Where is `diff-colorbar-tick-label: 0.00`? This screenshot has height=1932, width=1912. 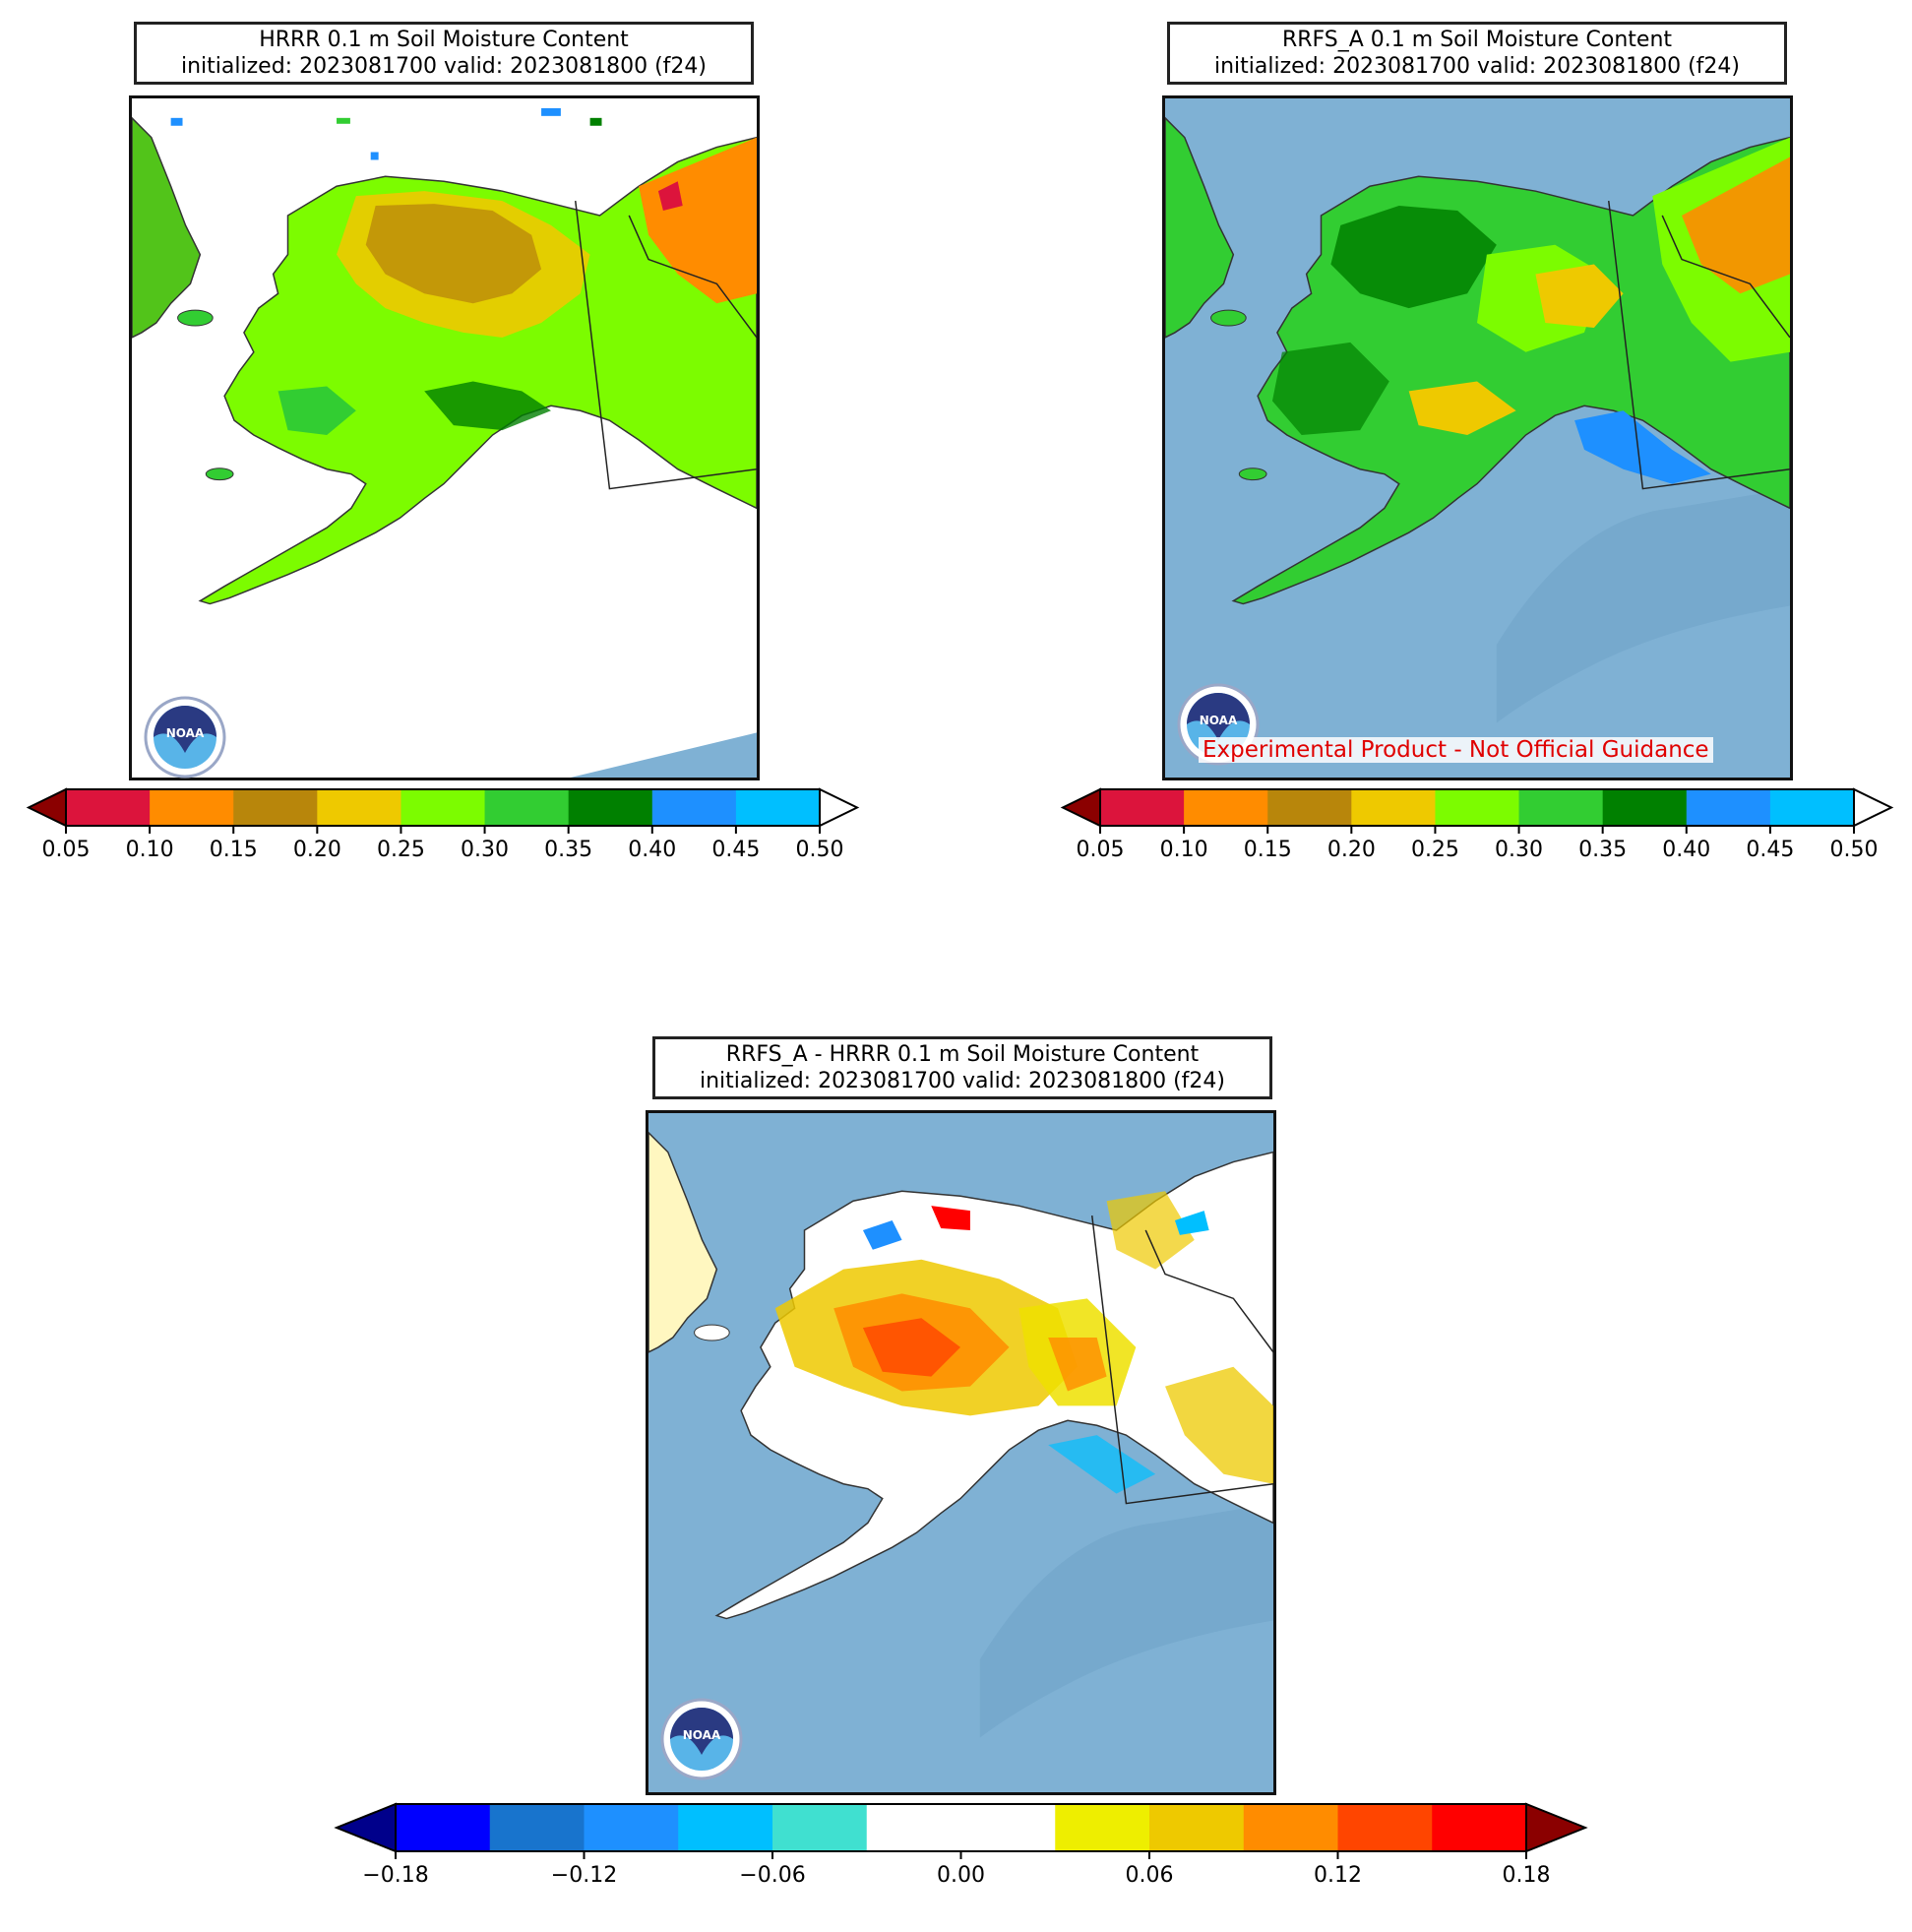 diff-colorbar-tick-label: 0.00 is located at coordinates (961, 1876).